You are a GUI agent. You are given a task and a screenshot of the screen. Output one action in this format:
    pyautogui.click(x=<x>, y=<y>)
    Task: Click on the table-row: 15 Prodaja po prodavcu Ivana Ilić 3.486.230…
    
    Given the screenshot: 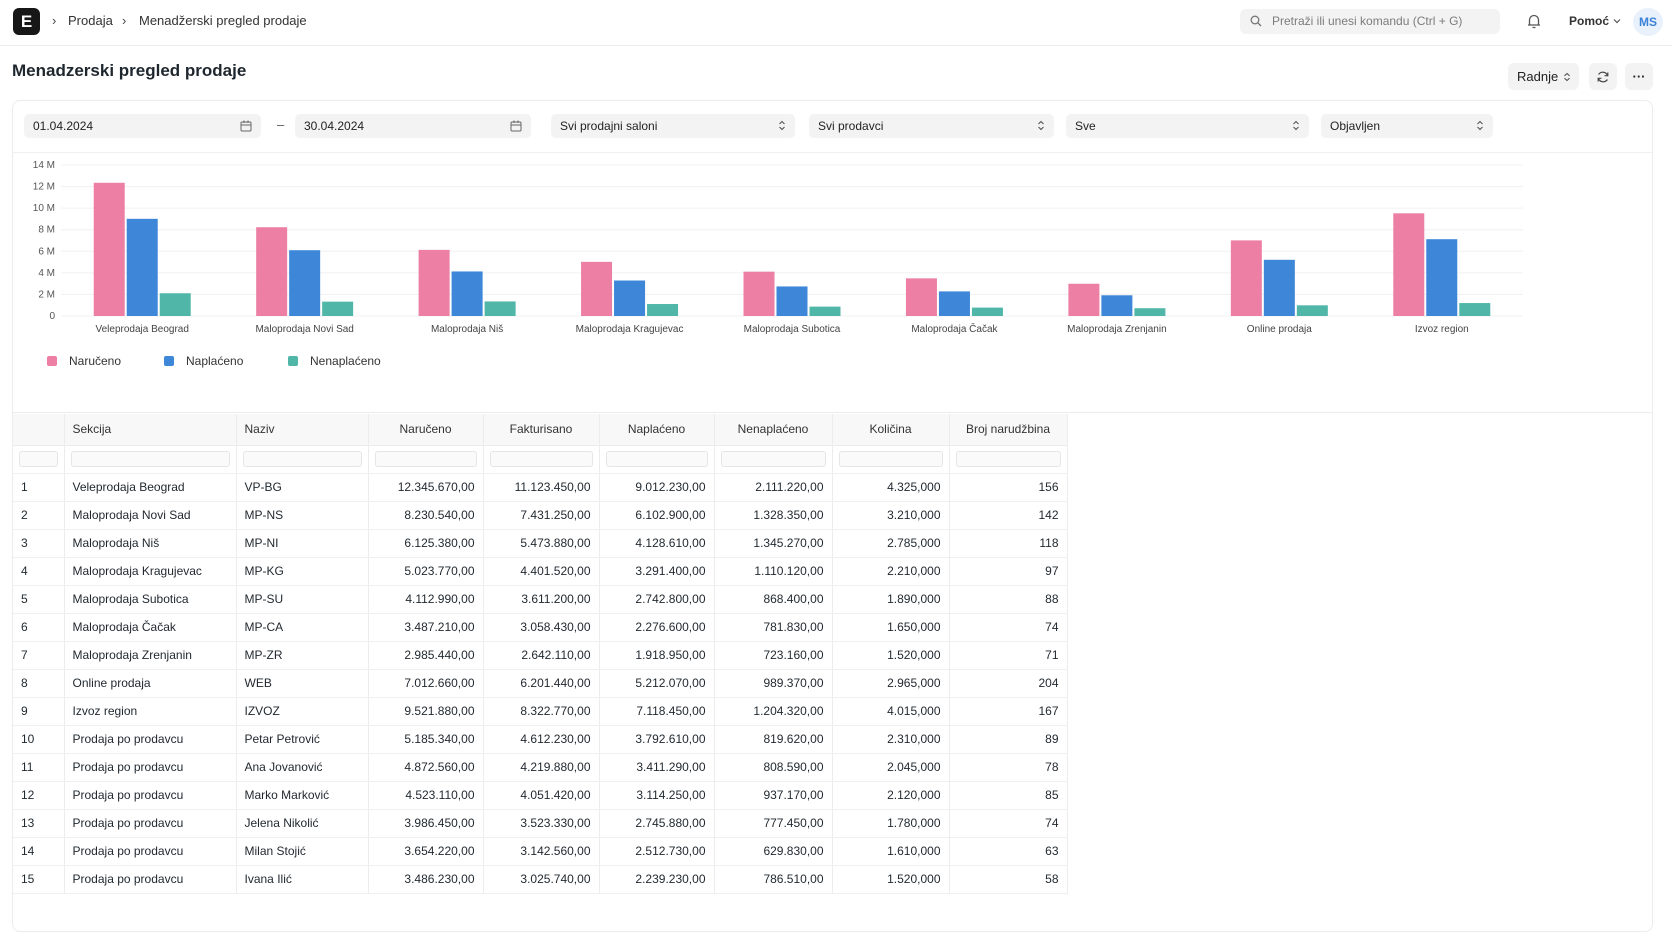 What is the action you would take?
    pyautogui.click(x=540, y=879)
    